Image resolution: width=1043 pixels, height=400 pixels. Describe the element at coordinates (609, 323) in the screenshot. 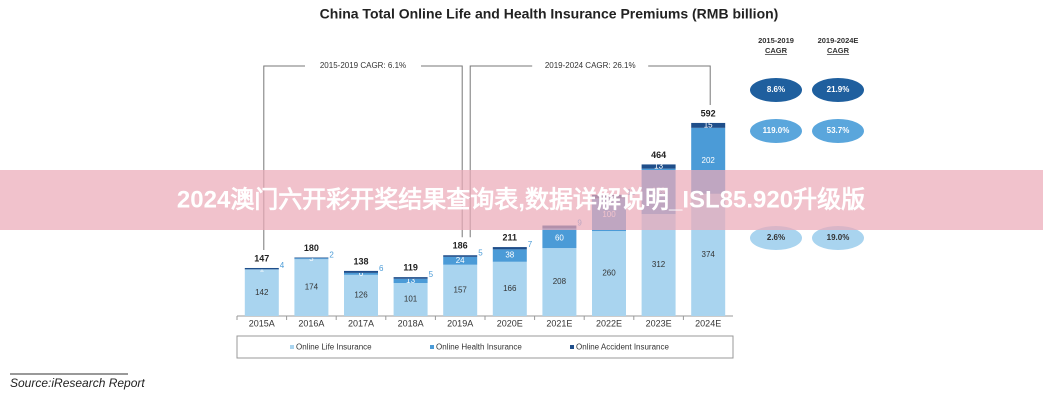

I see `x-tick-label: 2022E` at that location.